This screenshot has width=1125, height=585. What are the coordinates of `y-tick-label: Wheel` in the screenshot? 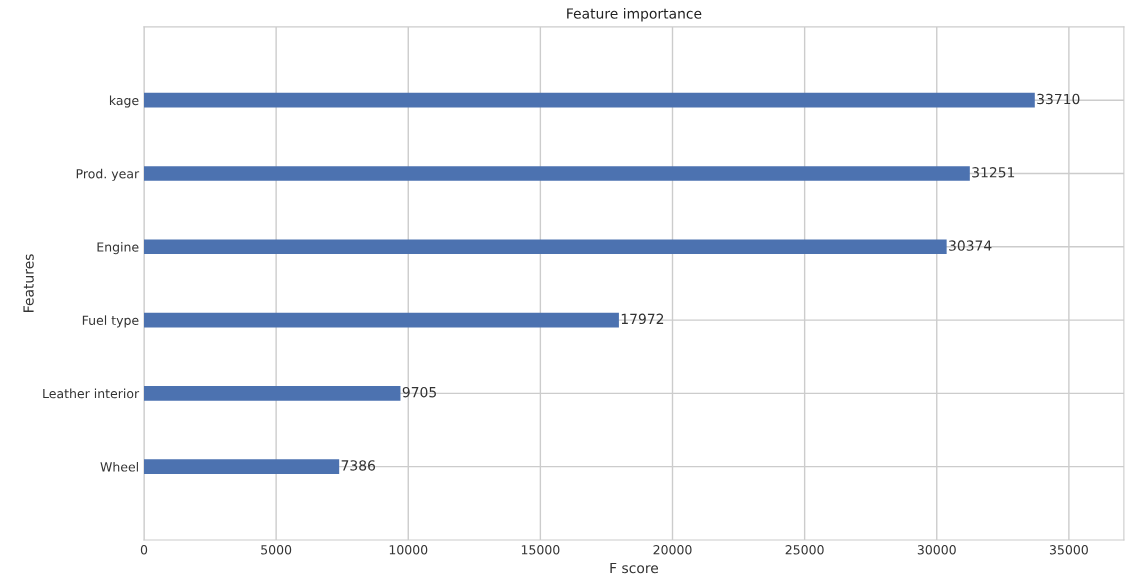 It's located at (119, 466).